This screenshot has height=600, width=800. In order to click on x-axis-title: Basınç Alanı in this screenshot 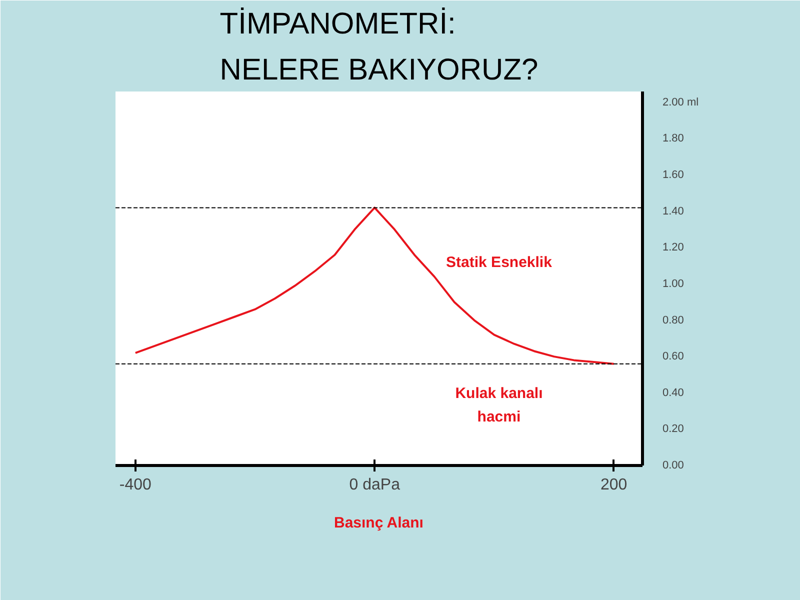, I will do `click(379, 523)`.